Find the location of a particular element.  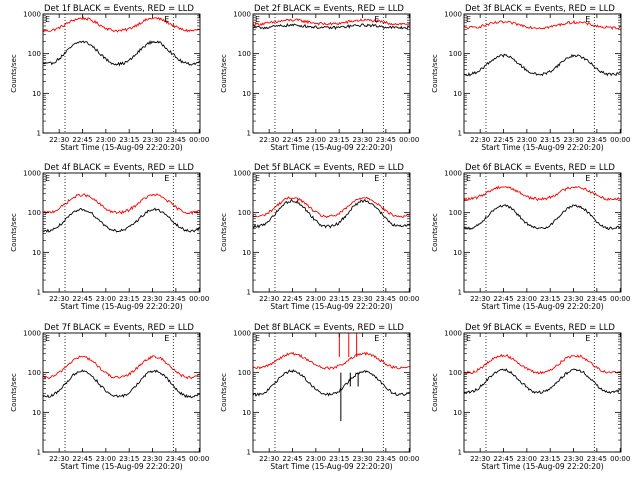

panel-title: Det 3f BLACK = Events, RED = LLD is located at coordinates (540, 9).